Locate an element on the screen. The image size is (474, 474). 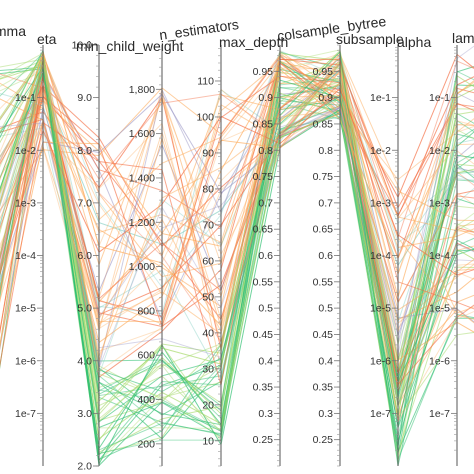
tick-label: 50 is located at coordinates (208, 297).